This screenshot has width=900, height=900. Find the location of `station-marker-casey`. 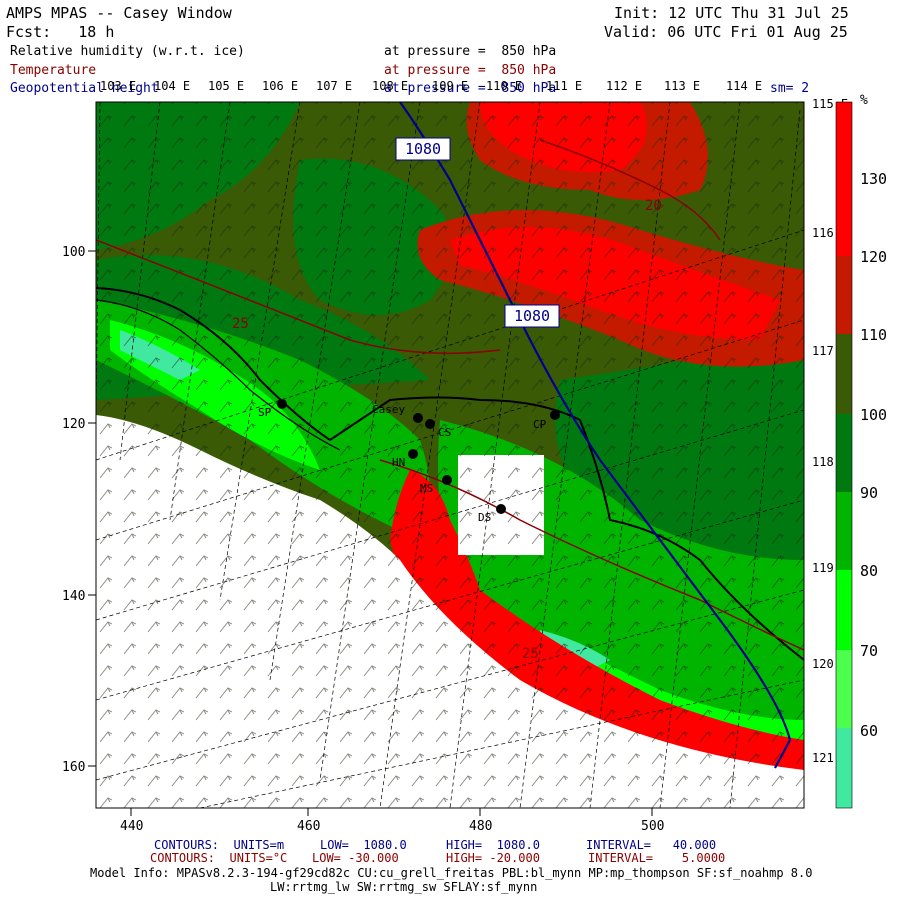

station-marker-casey is located at coordinates (418, 418).